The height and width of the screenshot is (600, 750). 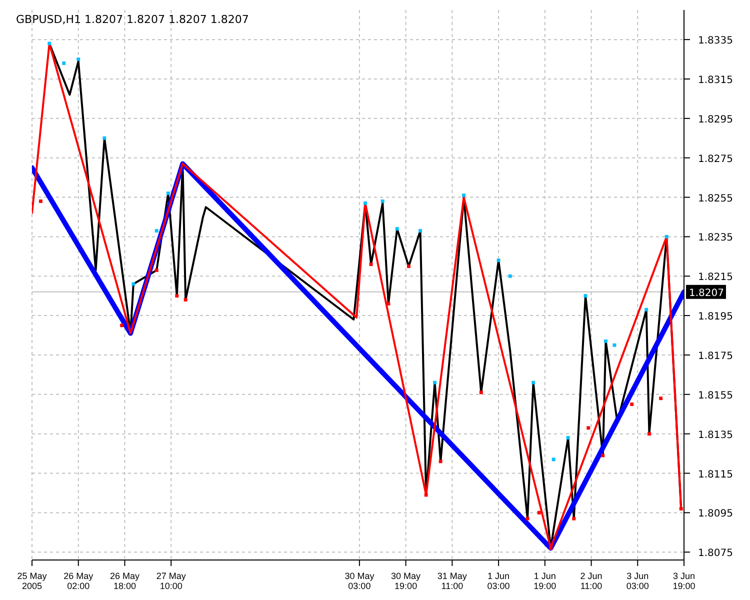 What do you see at coordinates (715, 474) in the screenshot?
I see `y-tick-label: 1.8115` at bounding box center [715, 474].